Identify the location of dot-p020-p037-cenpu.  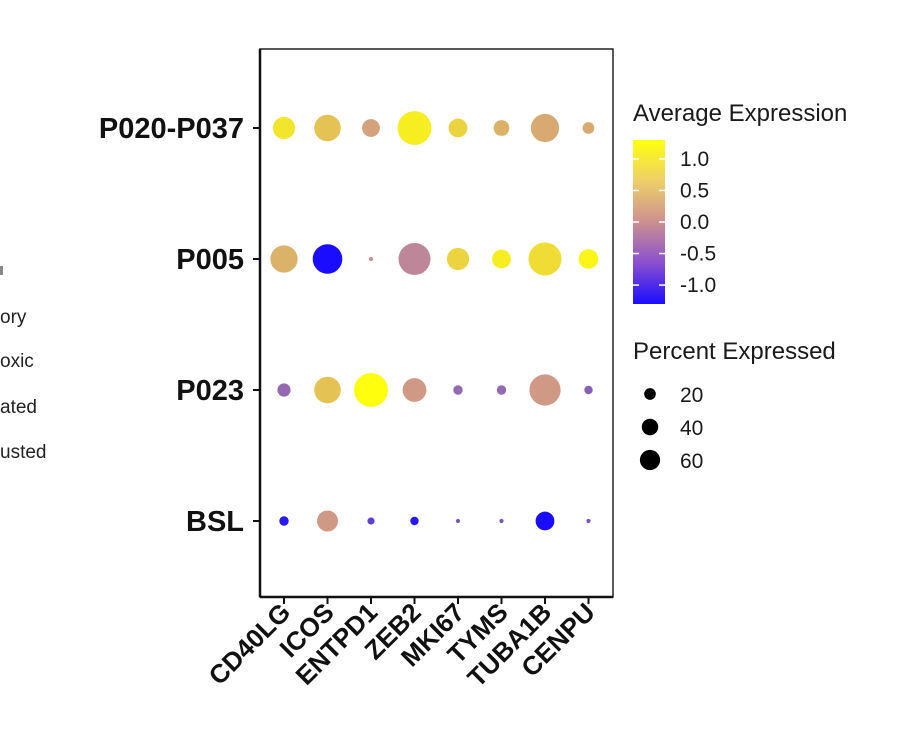
(588, 128).